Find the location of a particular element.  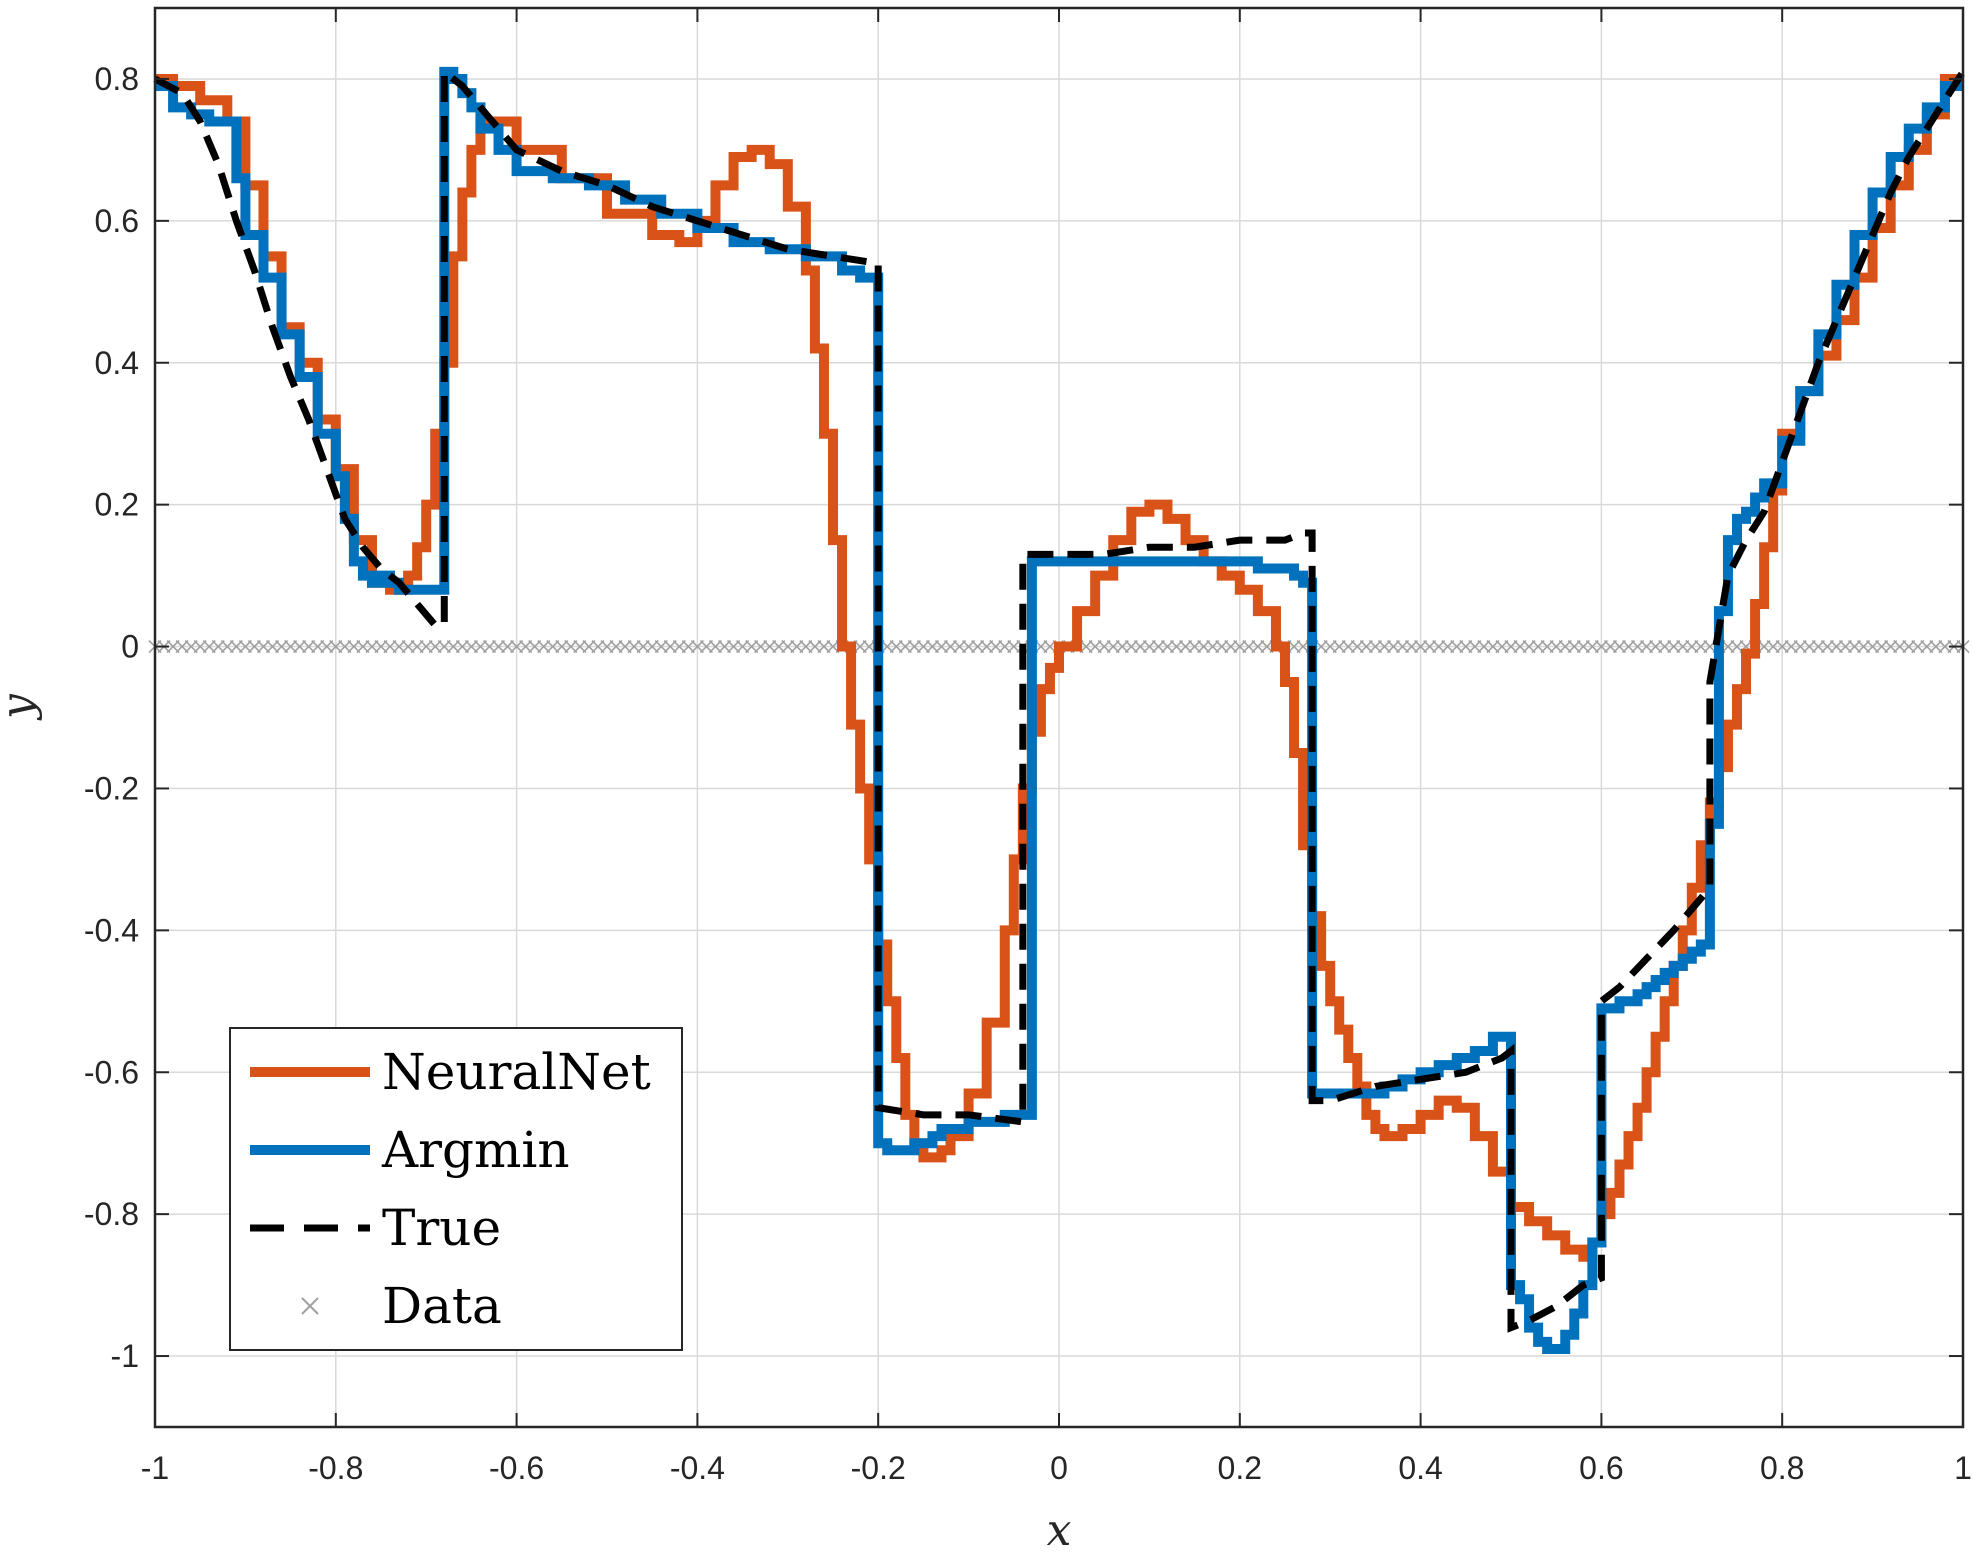

y-tick-label: -0.8 is located at coordinates (111, 1214).